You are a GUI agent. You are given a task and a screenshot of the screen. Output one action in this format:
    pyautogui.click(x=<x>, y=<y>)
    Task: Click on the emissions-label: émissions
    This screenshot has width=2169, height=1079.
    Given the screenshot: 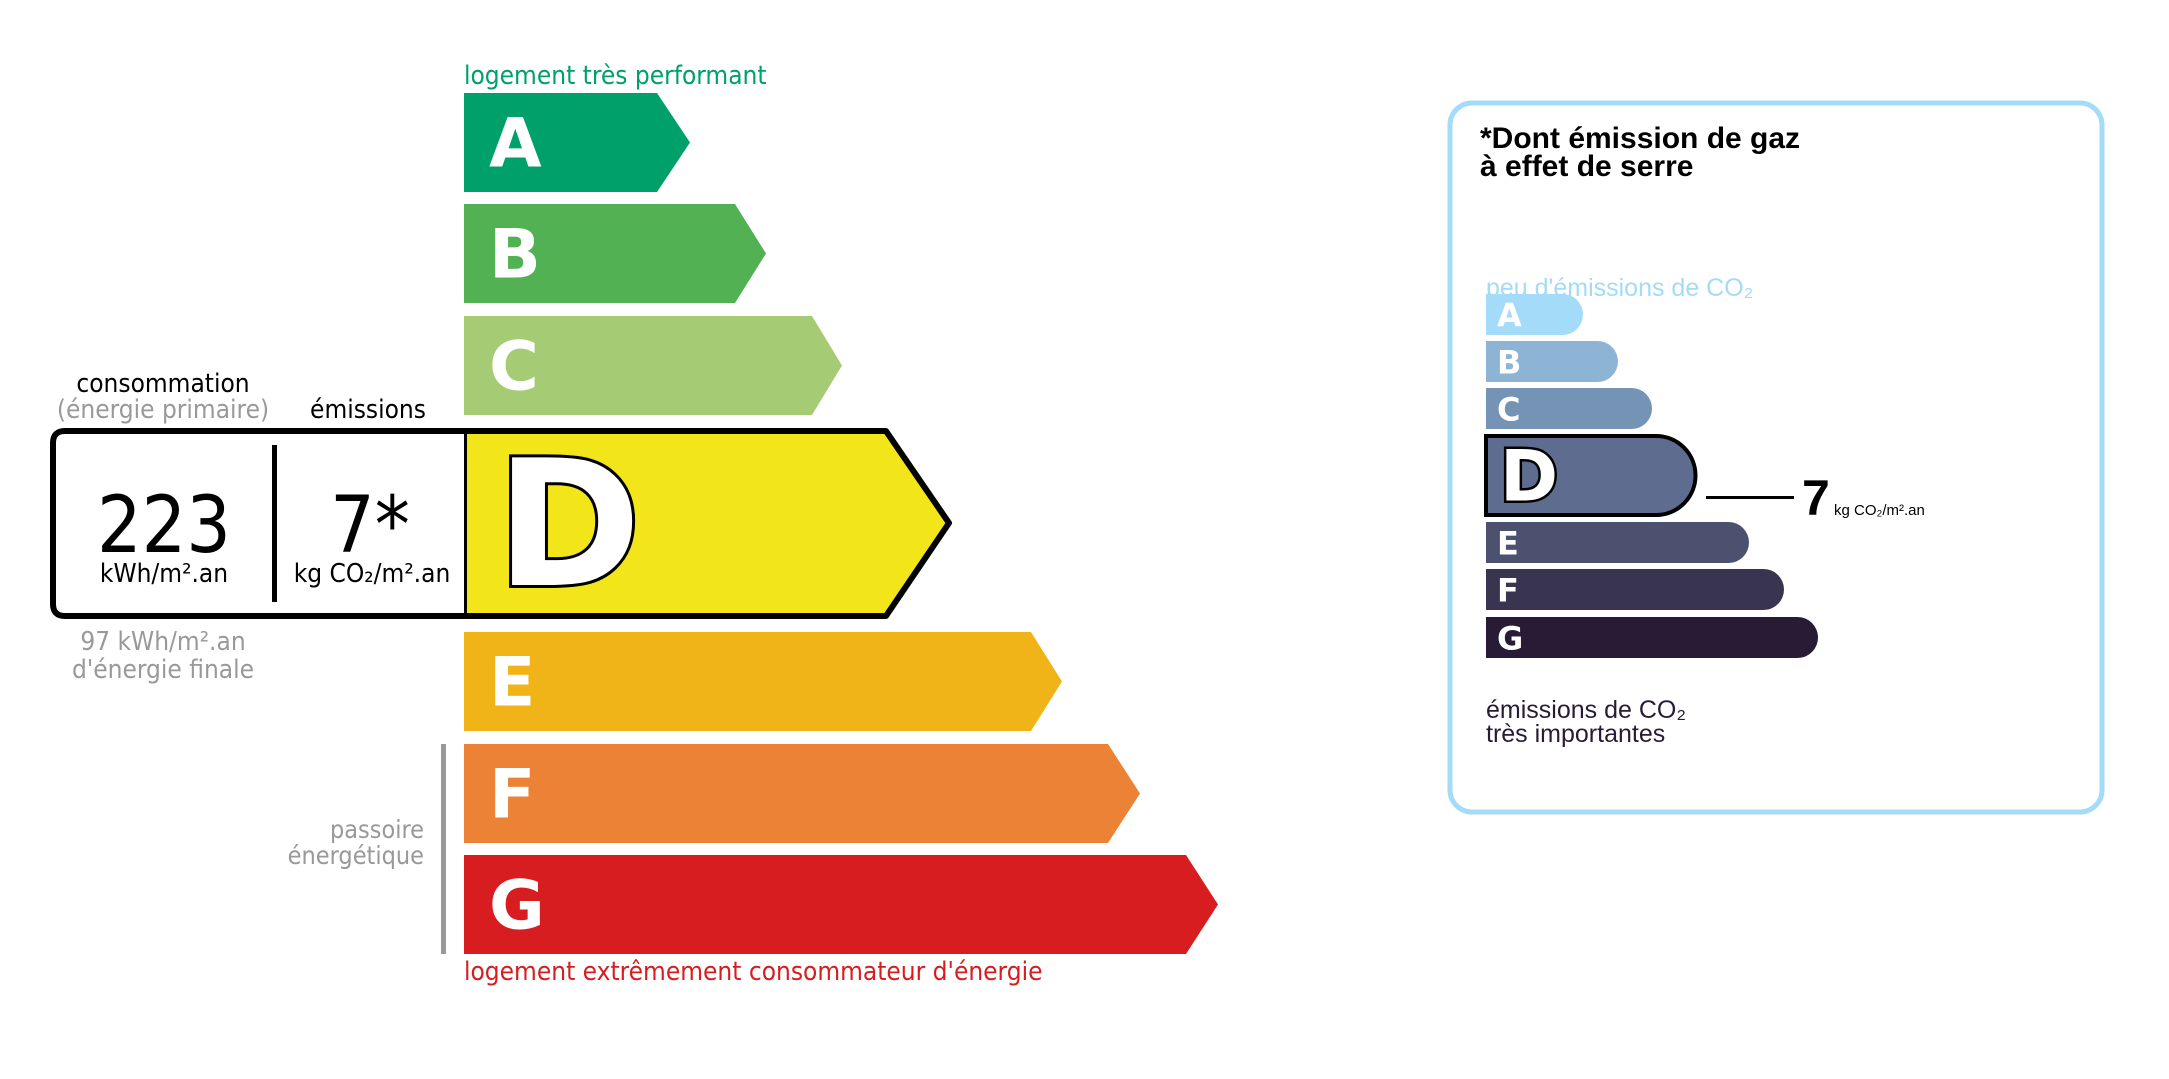 What is the action you would take?
    pyautogui.click(x=368, y=410)
    